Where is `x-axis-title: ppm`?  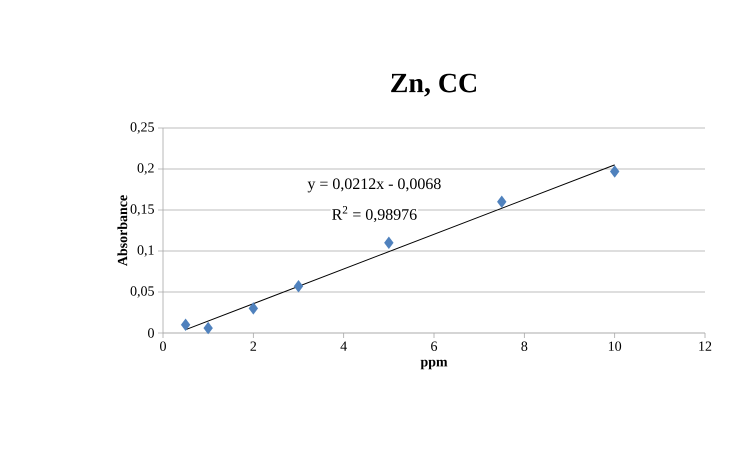 x-axis-title: ppm is located at coordinates (434, 365).